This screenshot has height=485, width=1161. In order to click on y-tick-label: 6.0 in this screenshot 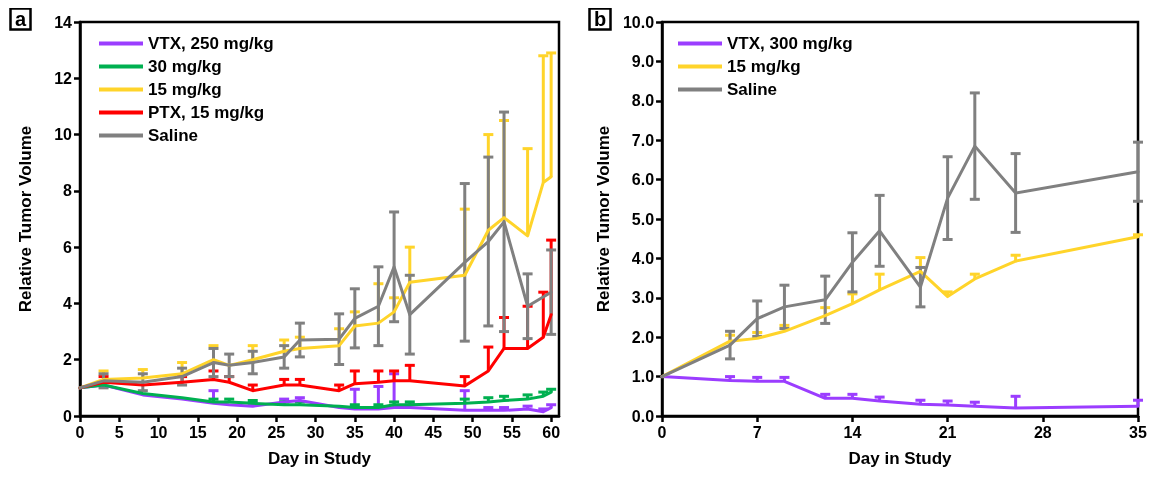, I will do `click(643, 180)`.